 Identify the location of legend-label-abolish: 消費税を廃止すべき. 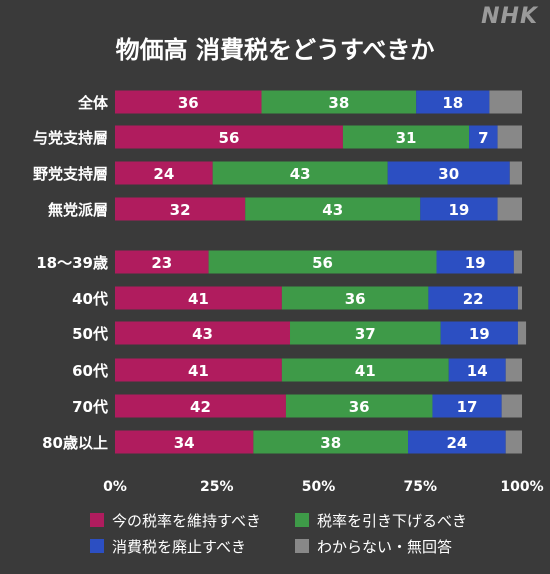
(179, 546).